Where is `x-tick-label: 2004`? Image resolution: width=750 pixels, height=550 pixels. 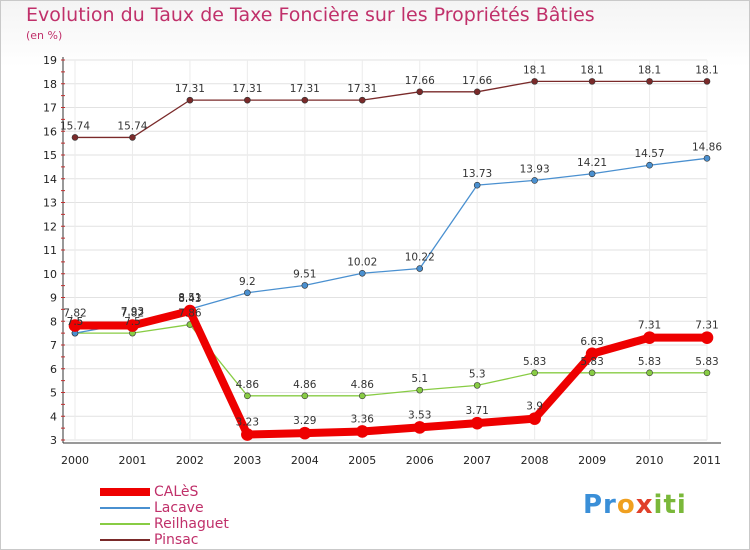 x-tick-label: 2004 is located at coordinates (305, 460).